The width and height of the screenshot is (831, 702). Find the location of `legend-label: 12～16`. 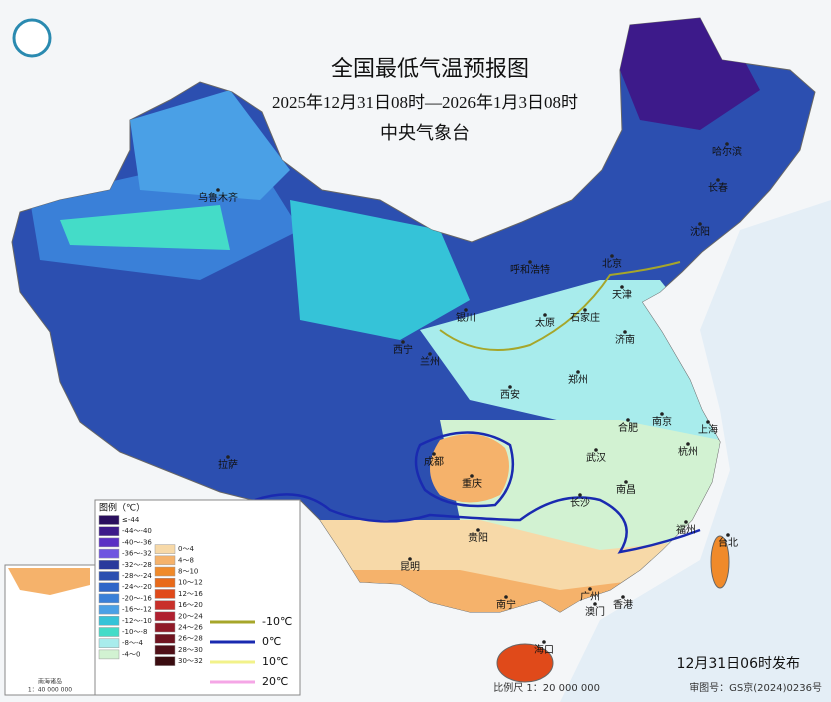

legend-label: 12～16 is located at coordinates (190, 594).